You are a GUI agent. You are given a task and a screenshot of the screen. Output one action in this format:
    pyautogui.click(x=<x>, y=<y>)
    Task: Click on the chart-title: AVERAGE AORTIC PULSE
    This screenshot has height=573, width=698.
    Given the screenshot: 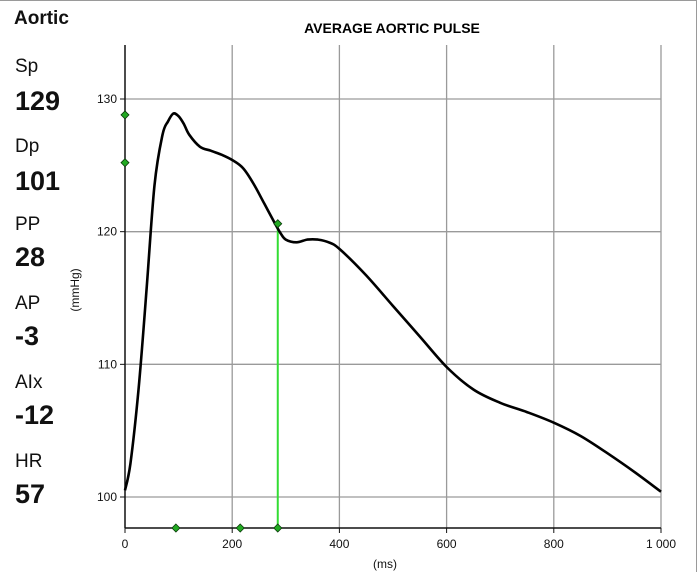 What is the action you would take?
    pyautogui.click(x=392, y=28)
    